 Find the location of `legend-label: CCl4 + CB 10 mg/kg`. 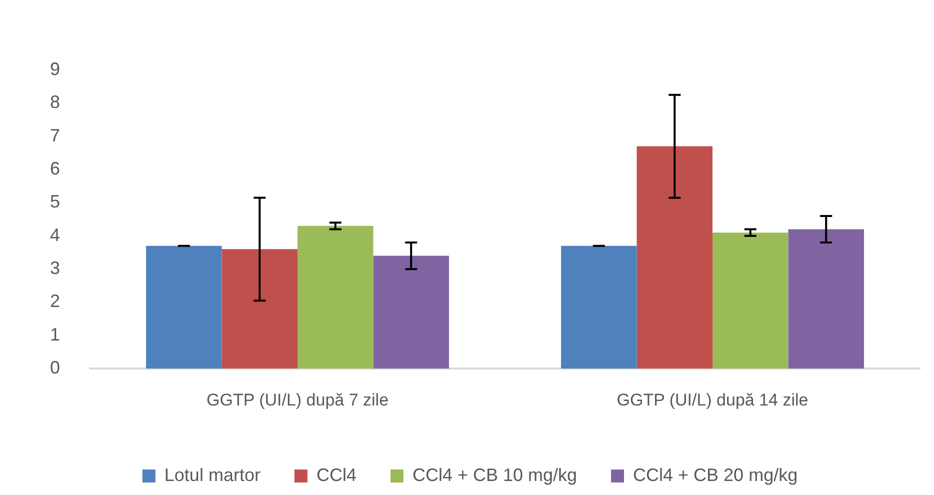

legend-label: CCl4 + CB 10 mg/kg is located at coordinates (495, 474).